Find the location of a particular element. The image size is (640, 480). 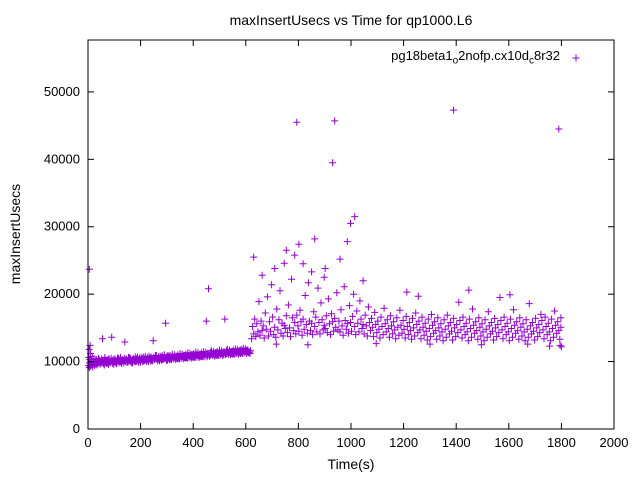

chart-title: maxInsertUsecs vs Time for qp1000.L6 is located at coordinates (351, 20).